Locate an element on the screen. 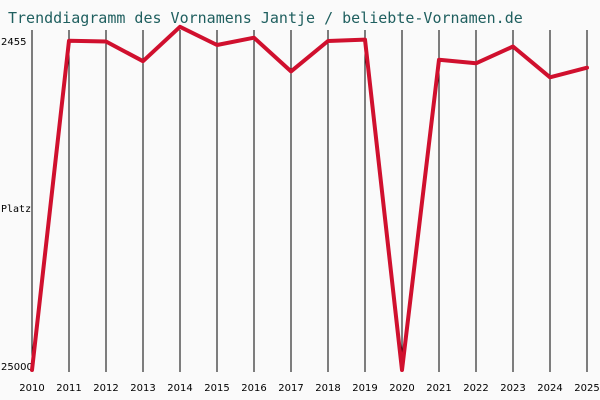 The width and height of the screenshot is (600, 400). x-tick-label: 2023 is located at coordinates (512, 388).